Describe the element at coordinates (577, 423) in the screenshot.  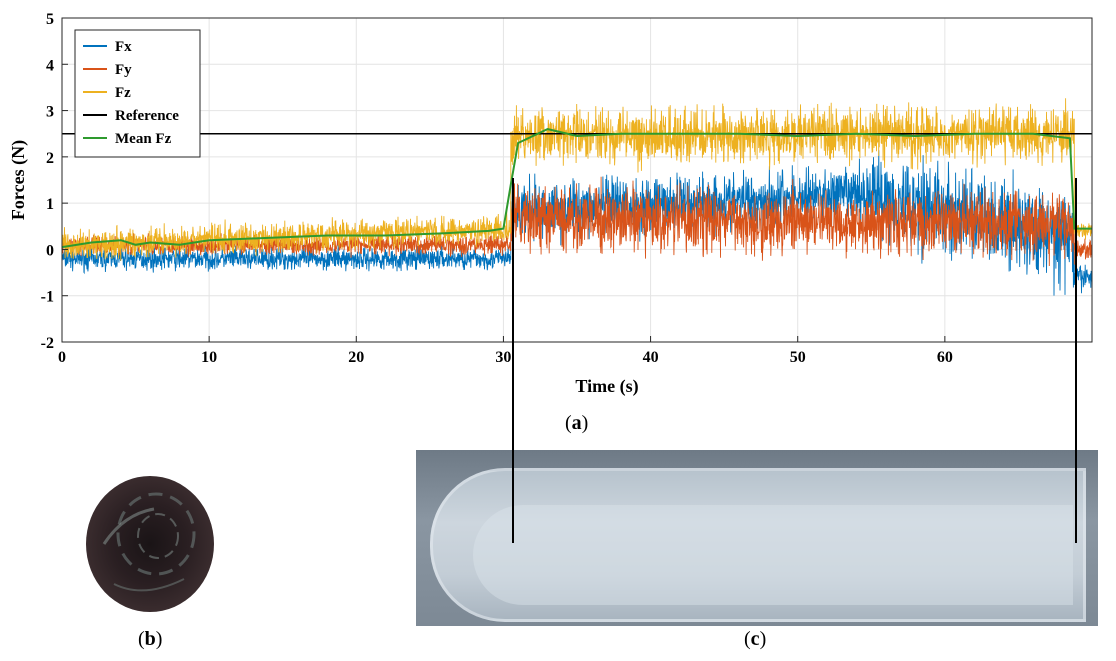
I see `panel-label-a: (a)` at that location.